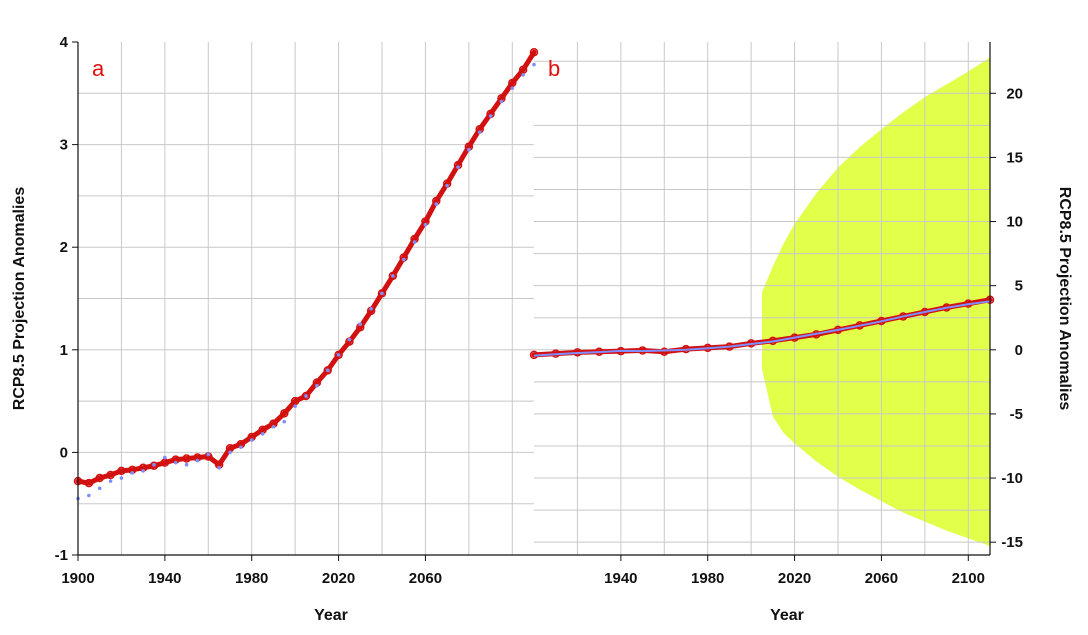 This screenshot has width=1088, height=635. Describe the element at coordinates (1014, 93) in the screenshot. I see `y-tick-label: 20` at that location.